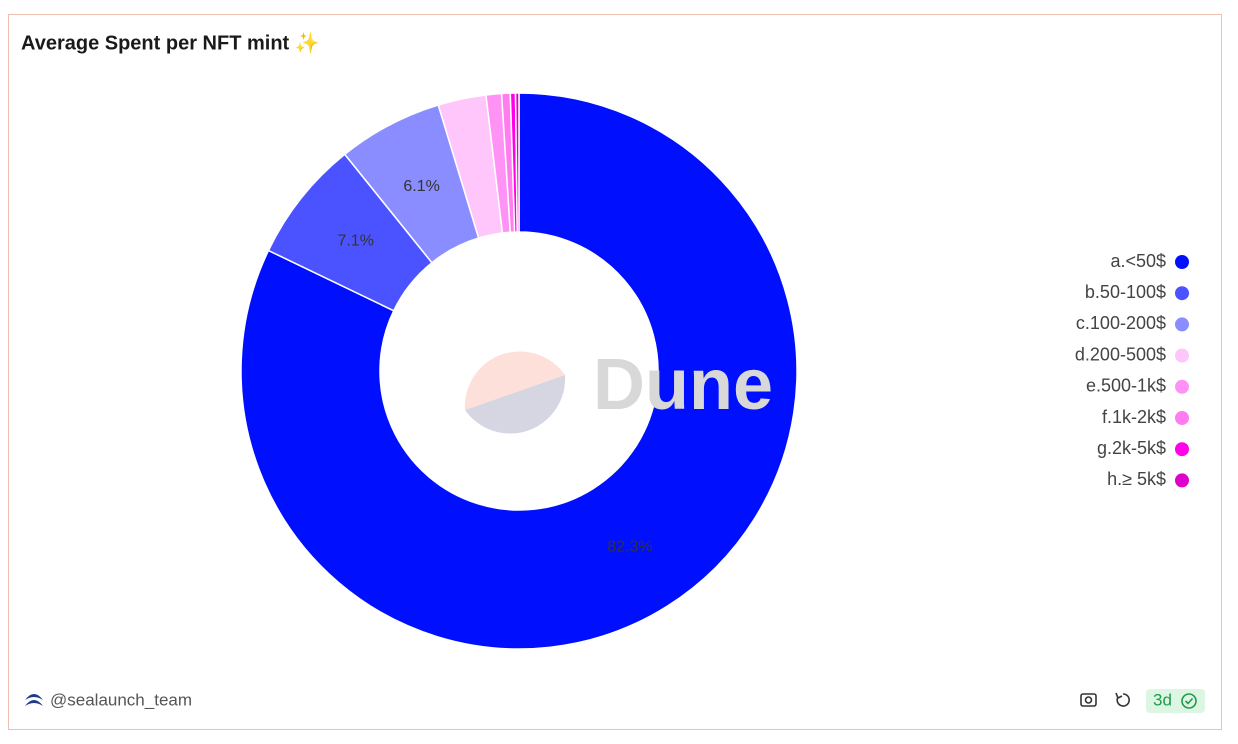 The width and height of the screenshot is (1238, 744). What do you see at coordinates (1121, 323) in the screenshot?
I see `legend-label: c.100-200$` at bounding box center [1121, 323].